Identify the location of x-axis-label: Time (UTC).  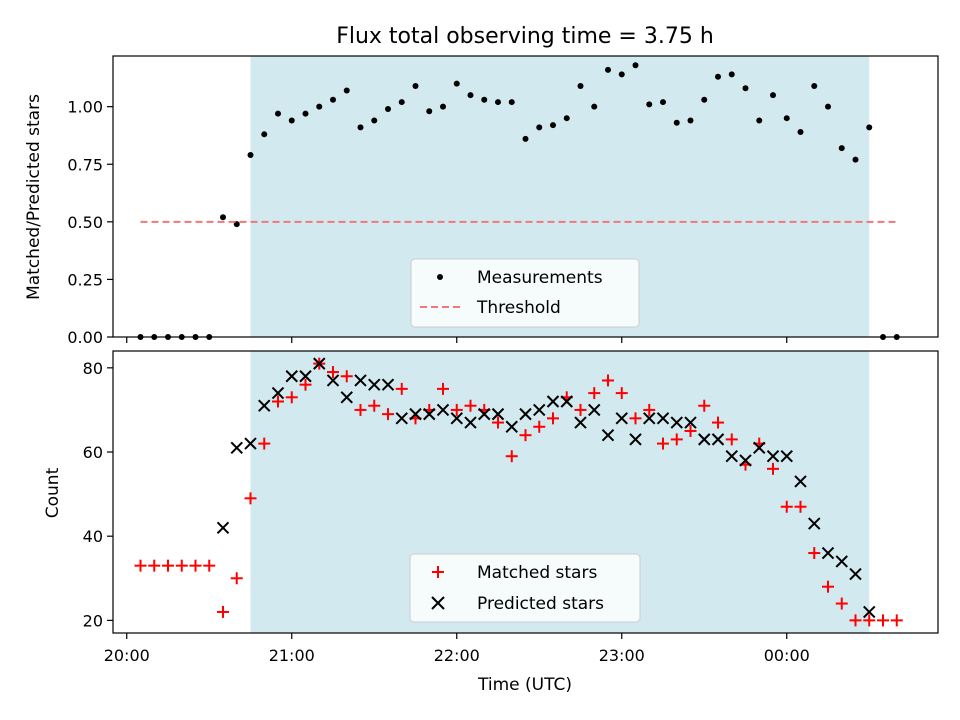
(524, 685).